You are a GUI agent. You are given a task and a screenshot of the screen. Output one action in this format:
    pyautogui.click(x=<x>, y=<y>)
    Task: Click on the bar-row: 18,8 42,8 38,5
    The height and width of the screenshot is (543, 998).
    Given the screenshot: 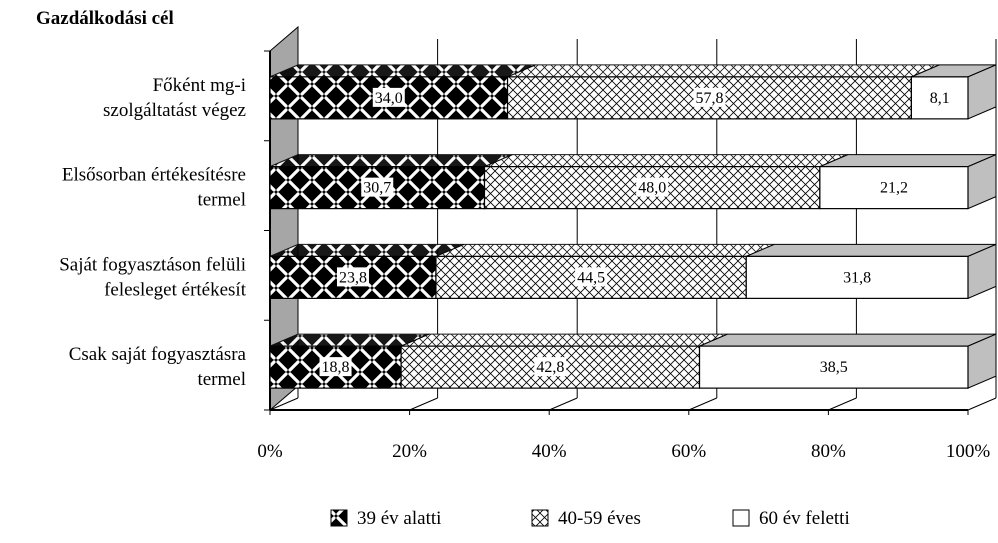 What is the action you would take?
    pyautogui.click(x=633, y=361)
    